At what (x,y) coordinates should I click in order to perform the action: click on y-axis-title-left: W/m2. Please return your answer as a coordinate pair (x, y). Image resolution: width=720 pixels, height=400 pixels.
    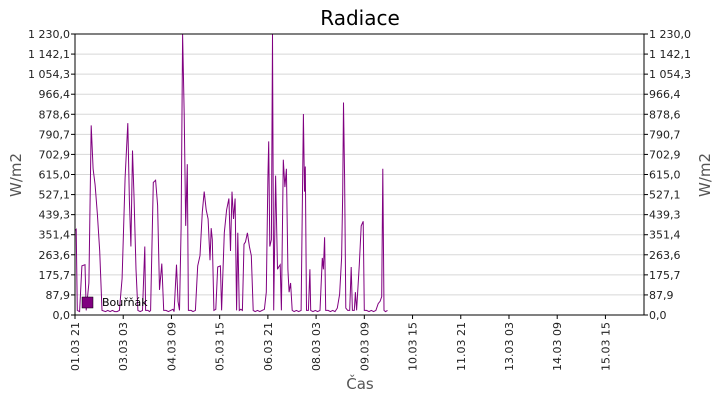
    Looking at the image, I should click on (16, 175).